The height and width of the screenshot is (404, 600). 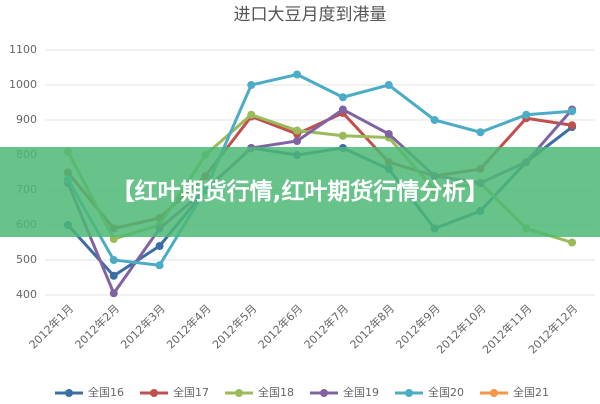 What do you see at coordinates (26, 259) in the screenshot?
I see `y-tick-label: 500` at bounding box center [26, 259].